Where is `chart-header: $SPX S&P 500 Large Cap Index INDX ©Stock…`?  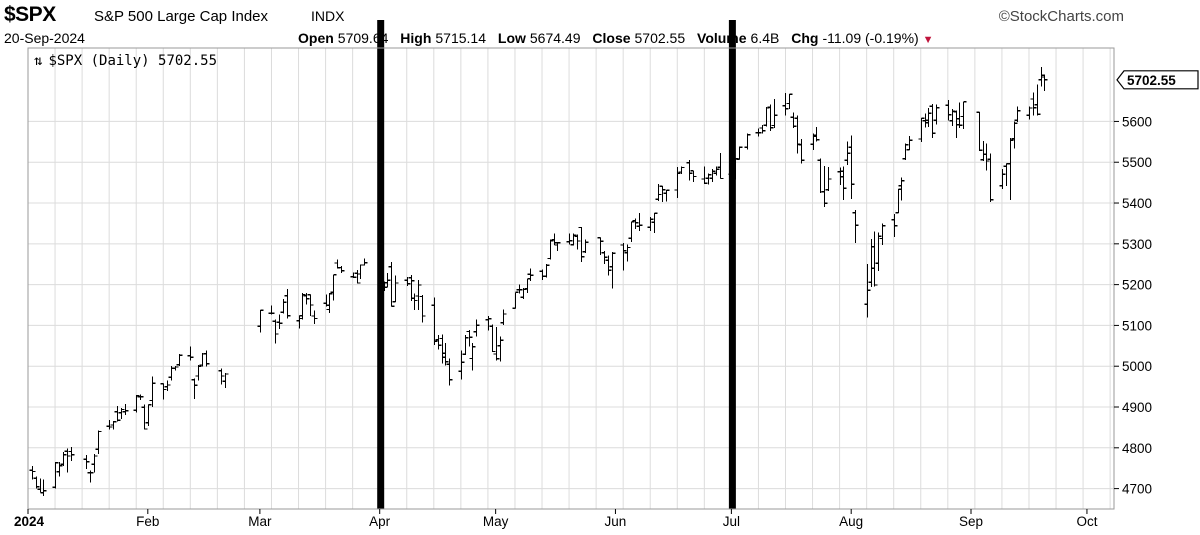
chart-header: $SPX S&P 500 Large Cap Index INDX ©Stock… is located at coordinates (600, 24).